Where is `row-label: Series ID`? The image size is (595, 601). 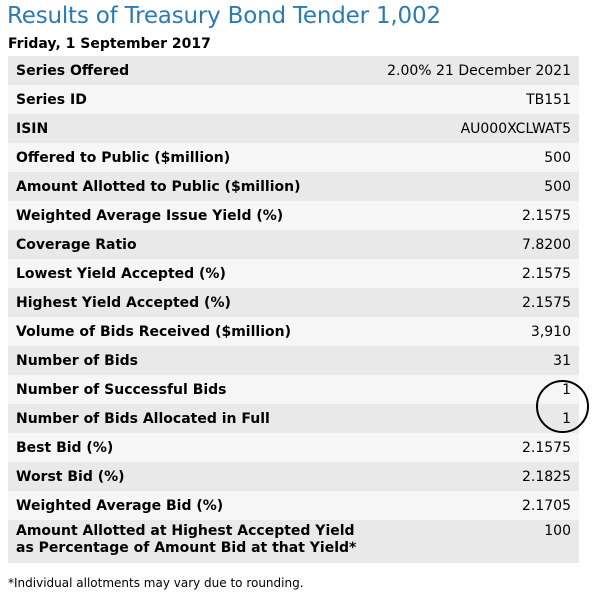
row-label: Series ID is located at coordinates (194, 99).